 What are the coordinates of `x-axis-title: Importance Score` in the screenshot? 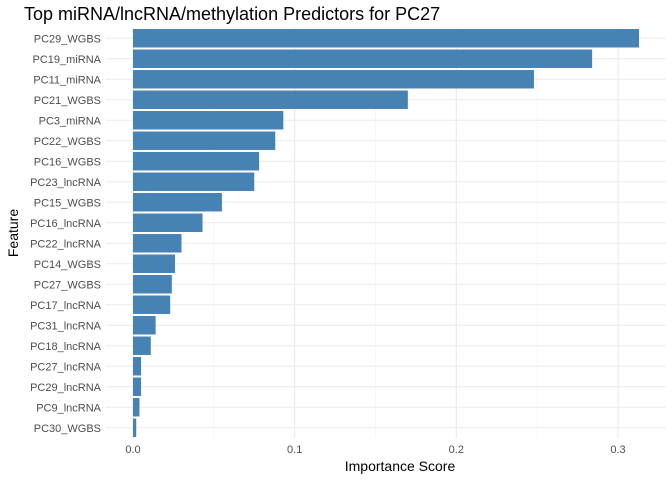 It's located at (400, 466).